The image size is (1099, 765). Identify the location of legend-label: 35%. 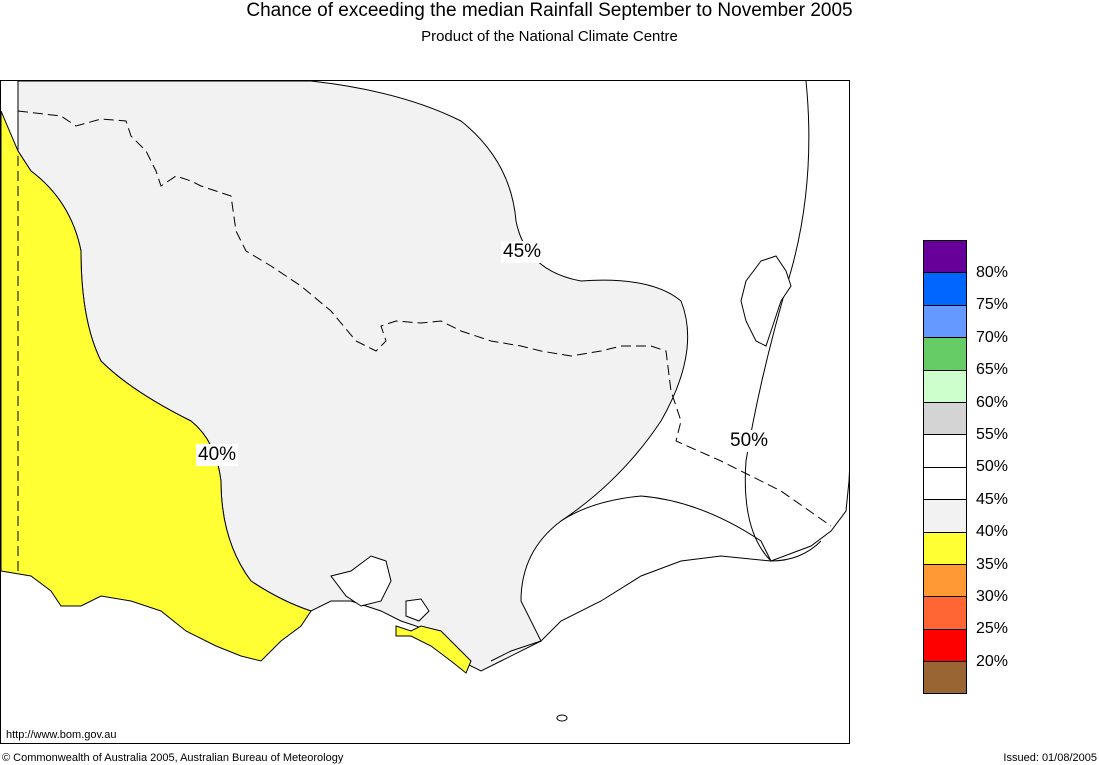
(992, 564).